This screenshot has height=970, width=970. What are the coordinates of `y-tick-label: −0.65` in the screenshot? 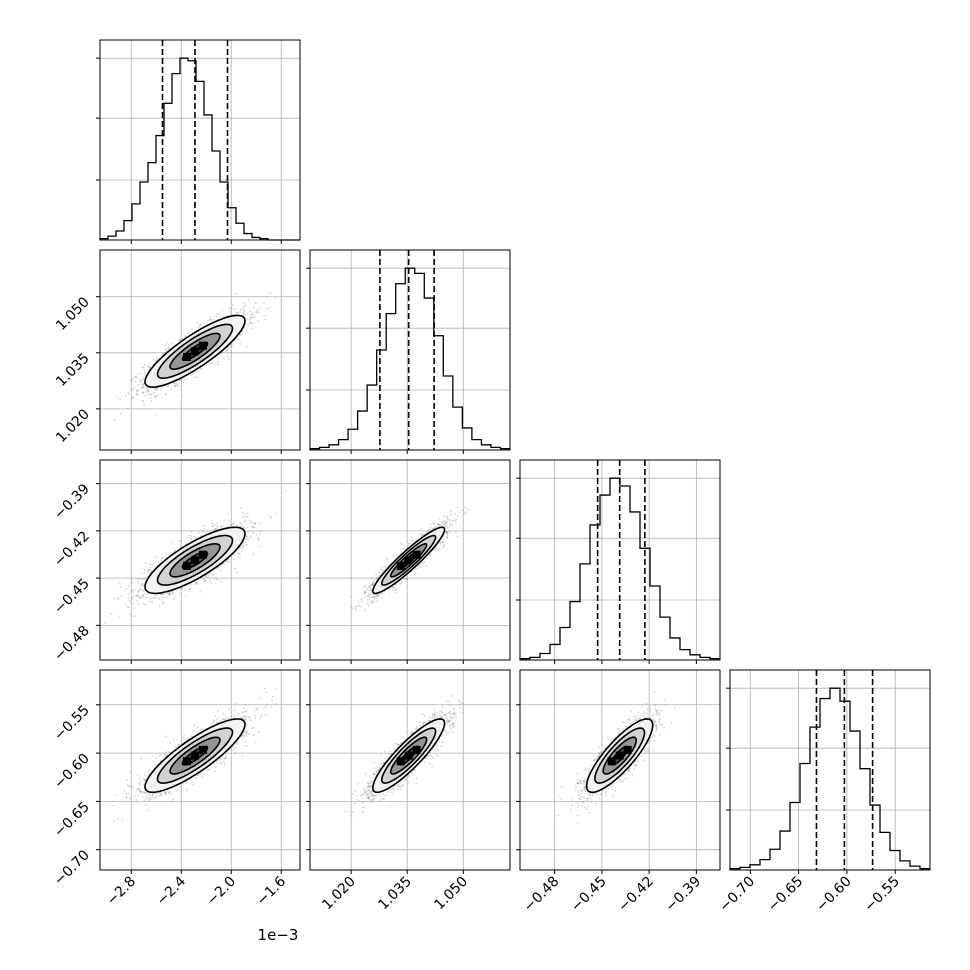 It's located at (72, 820).